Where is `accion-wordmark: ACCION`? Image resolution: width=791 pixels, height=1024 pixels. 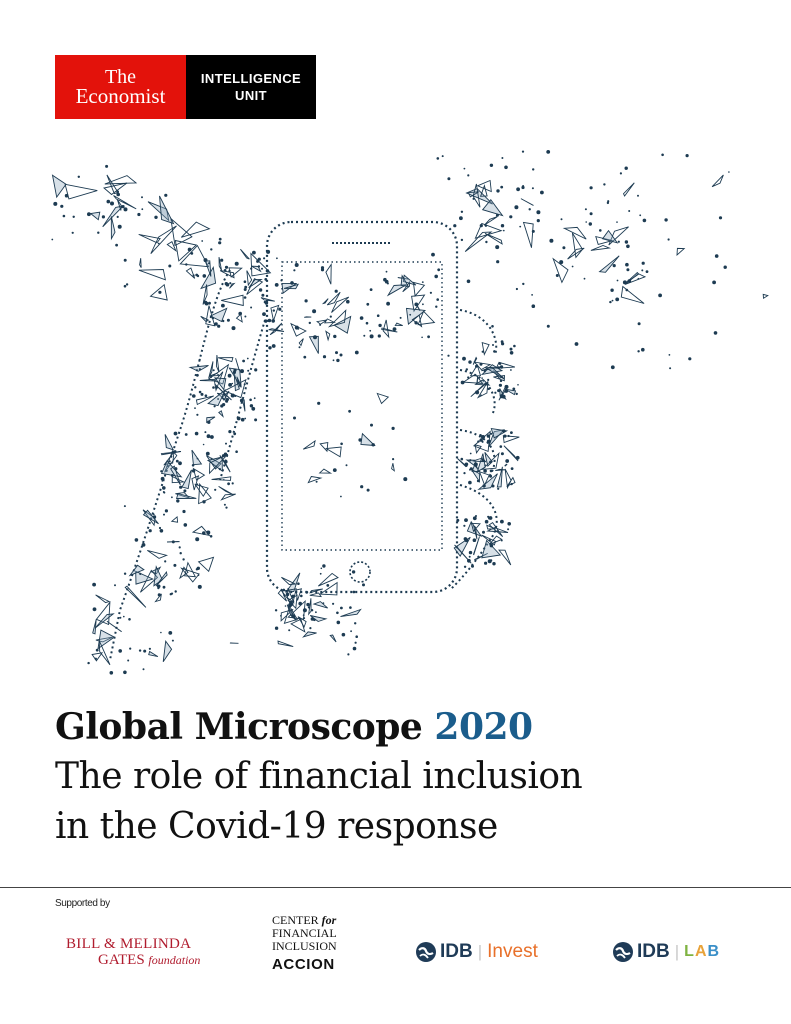 accion-wordmark: ACCION is located at coordinates (303, 964).